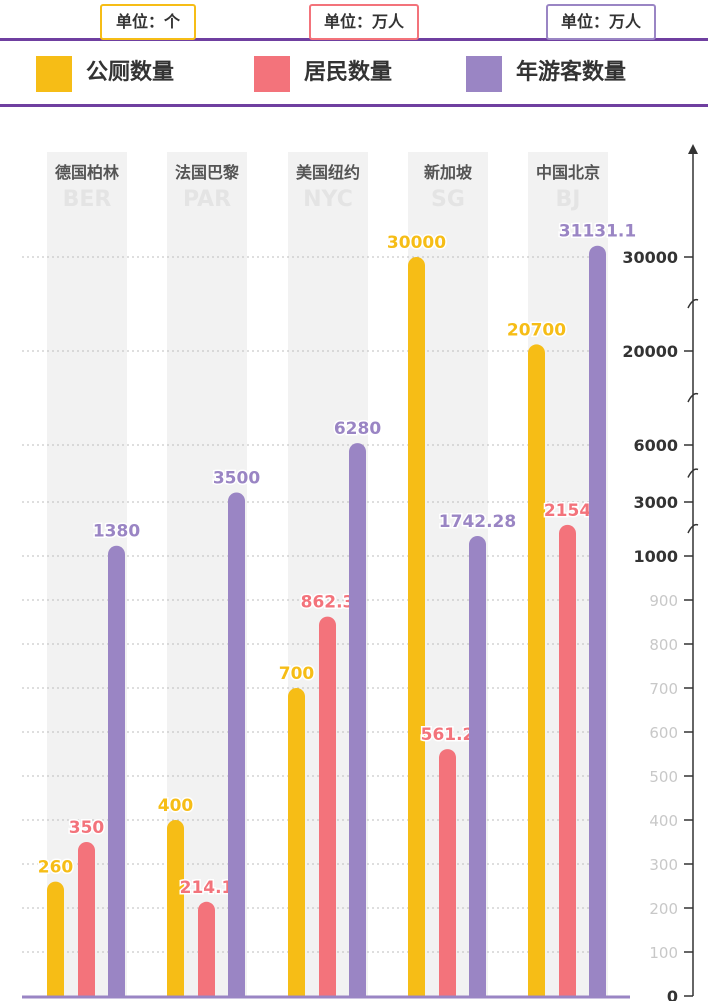 The width and height of the screenshot is (708, 1001). What do you see at coordinates (328, 199) in the screenshot?
I see `category-code: NYC` at bounding box center [328, 199].